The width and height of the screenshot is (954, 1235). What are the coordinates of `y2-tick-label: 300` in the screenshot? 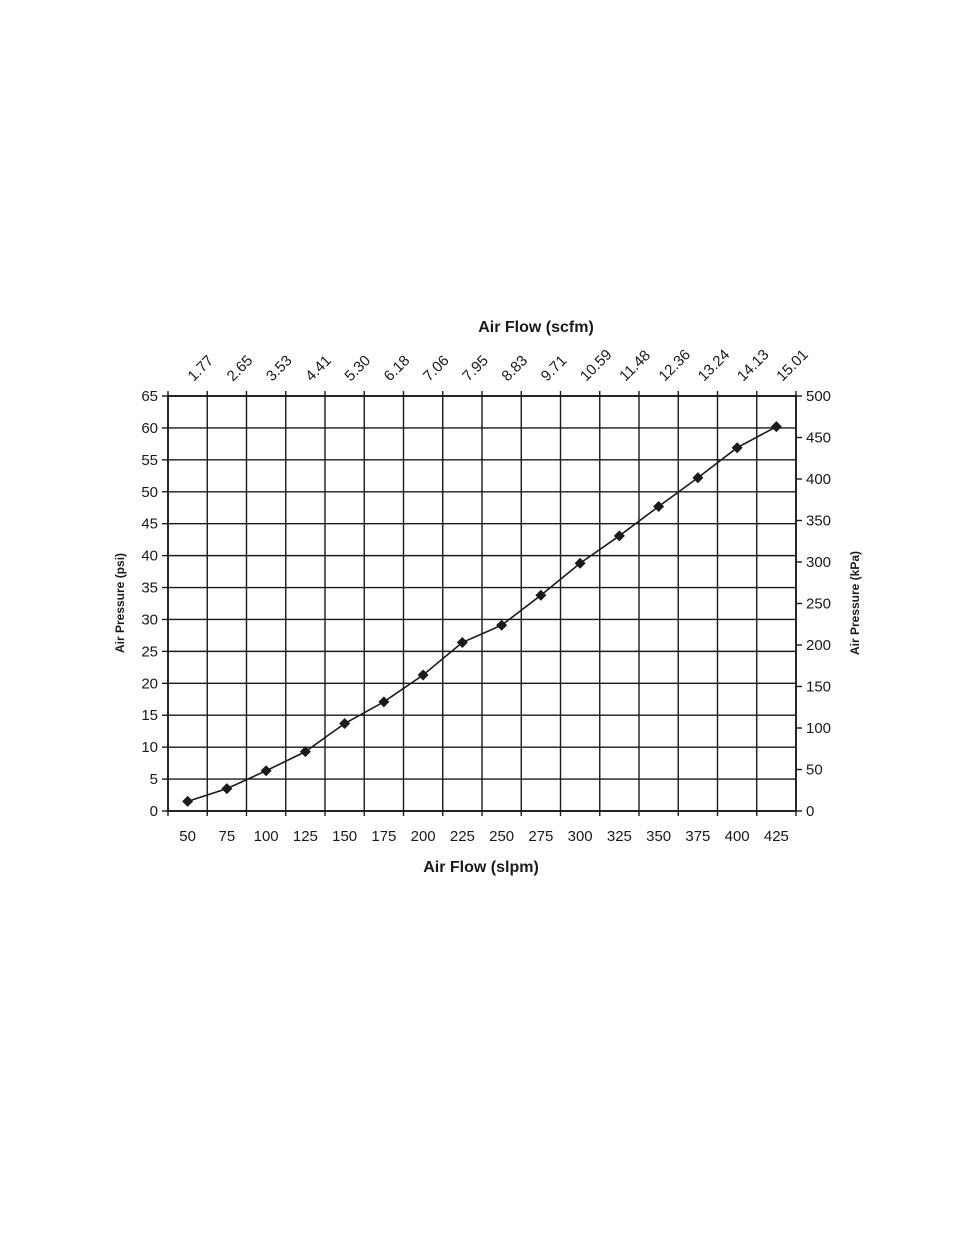 It's located at (818, 562).